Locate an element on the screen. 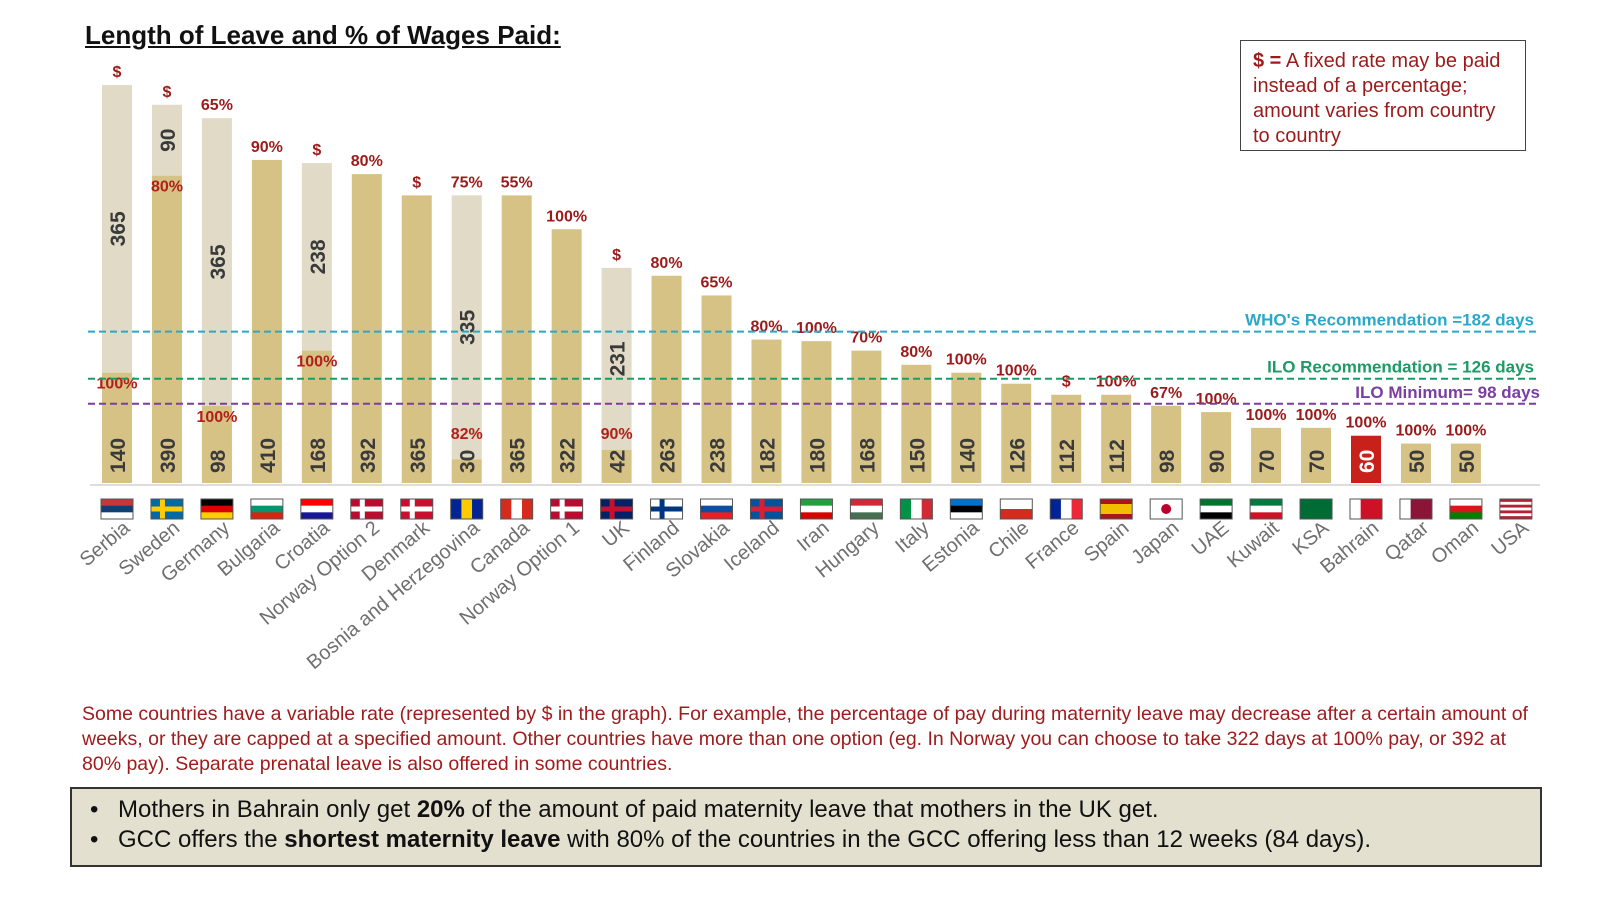 This screenshot has width=1600, height=900. bar-value-label: 182 is located at coordinates (767, 455).